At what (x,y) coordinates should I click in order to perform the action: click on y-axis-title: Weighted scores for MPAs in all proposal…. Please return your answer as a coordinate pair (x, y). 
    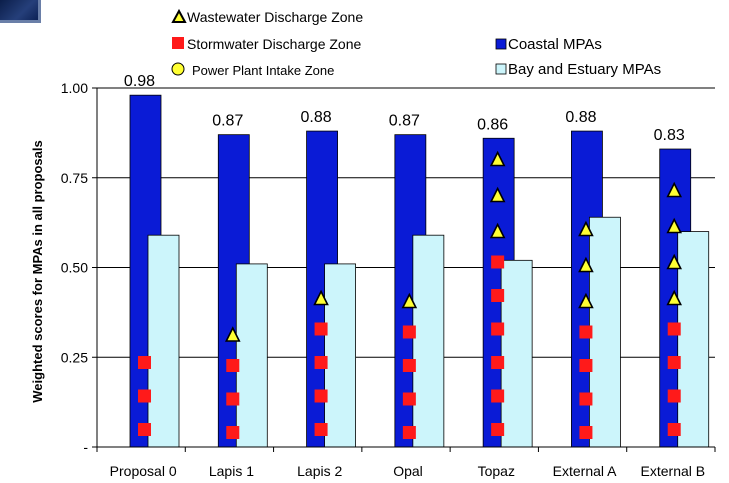
    Looking at the image, I should click on (37, 271).